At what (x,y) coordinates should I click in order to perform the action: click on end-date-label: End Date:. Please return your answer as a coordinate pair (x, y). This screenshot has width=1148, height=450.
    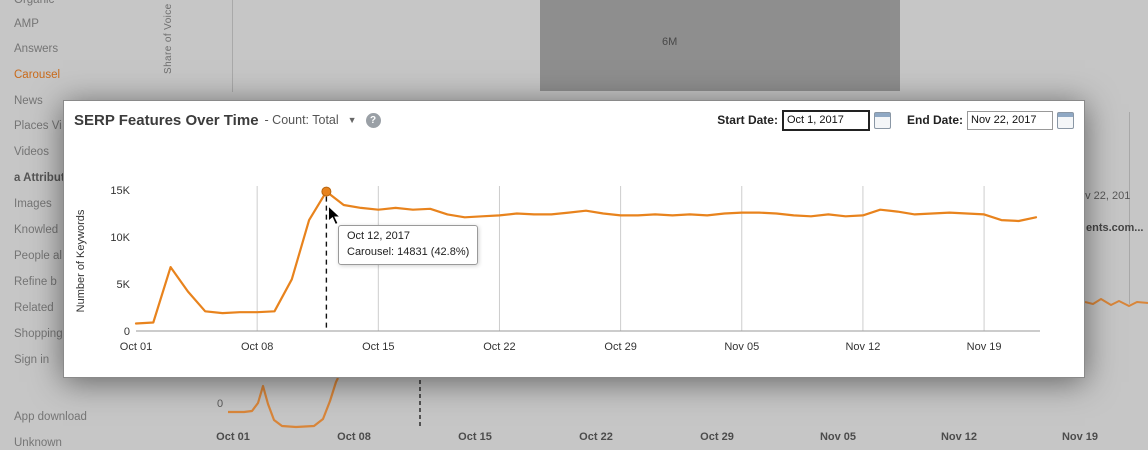
    Looking at the image, I should click on (934, 120).